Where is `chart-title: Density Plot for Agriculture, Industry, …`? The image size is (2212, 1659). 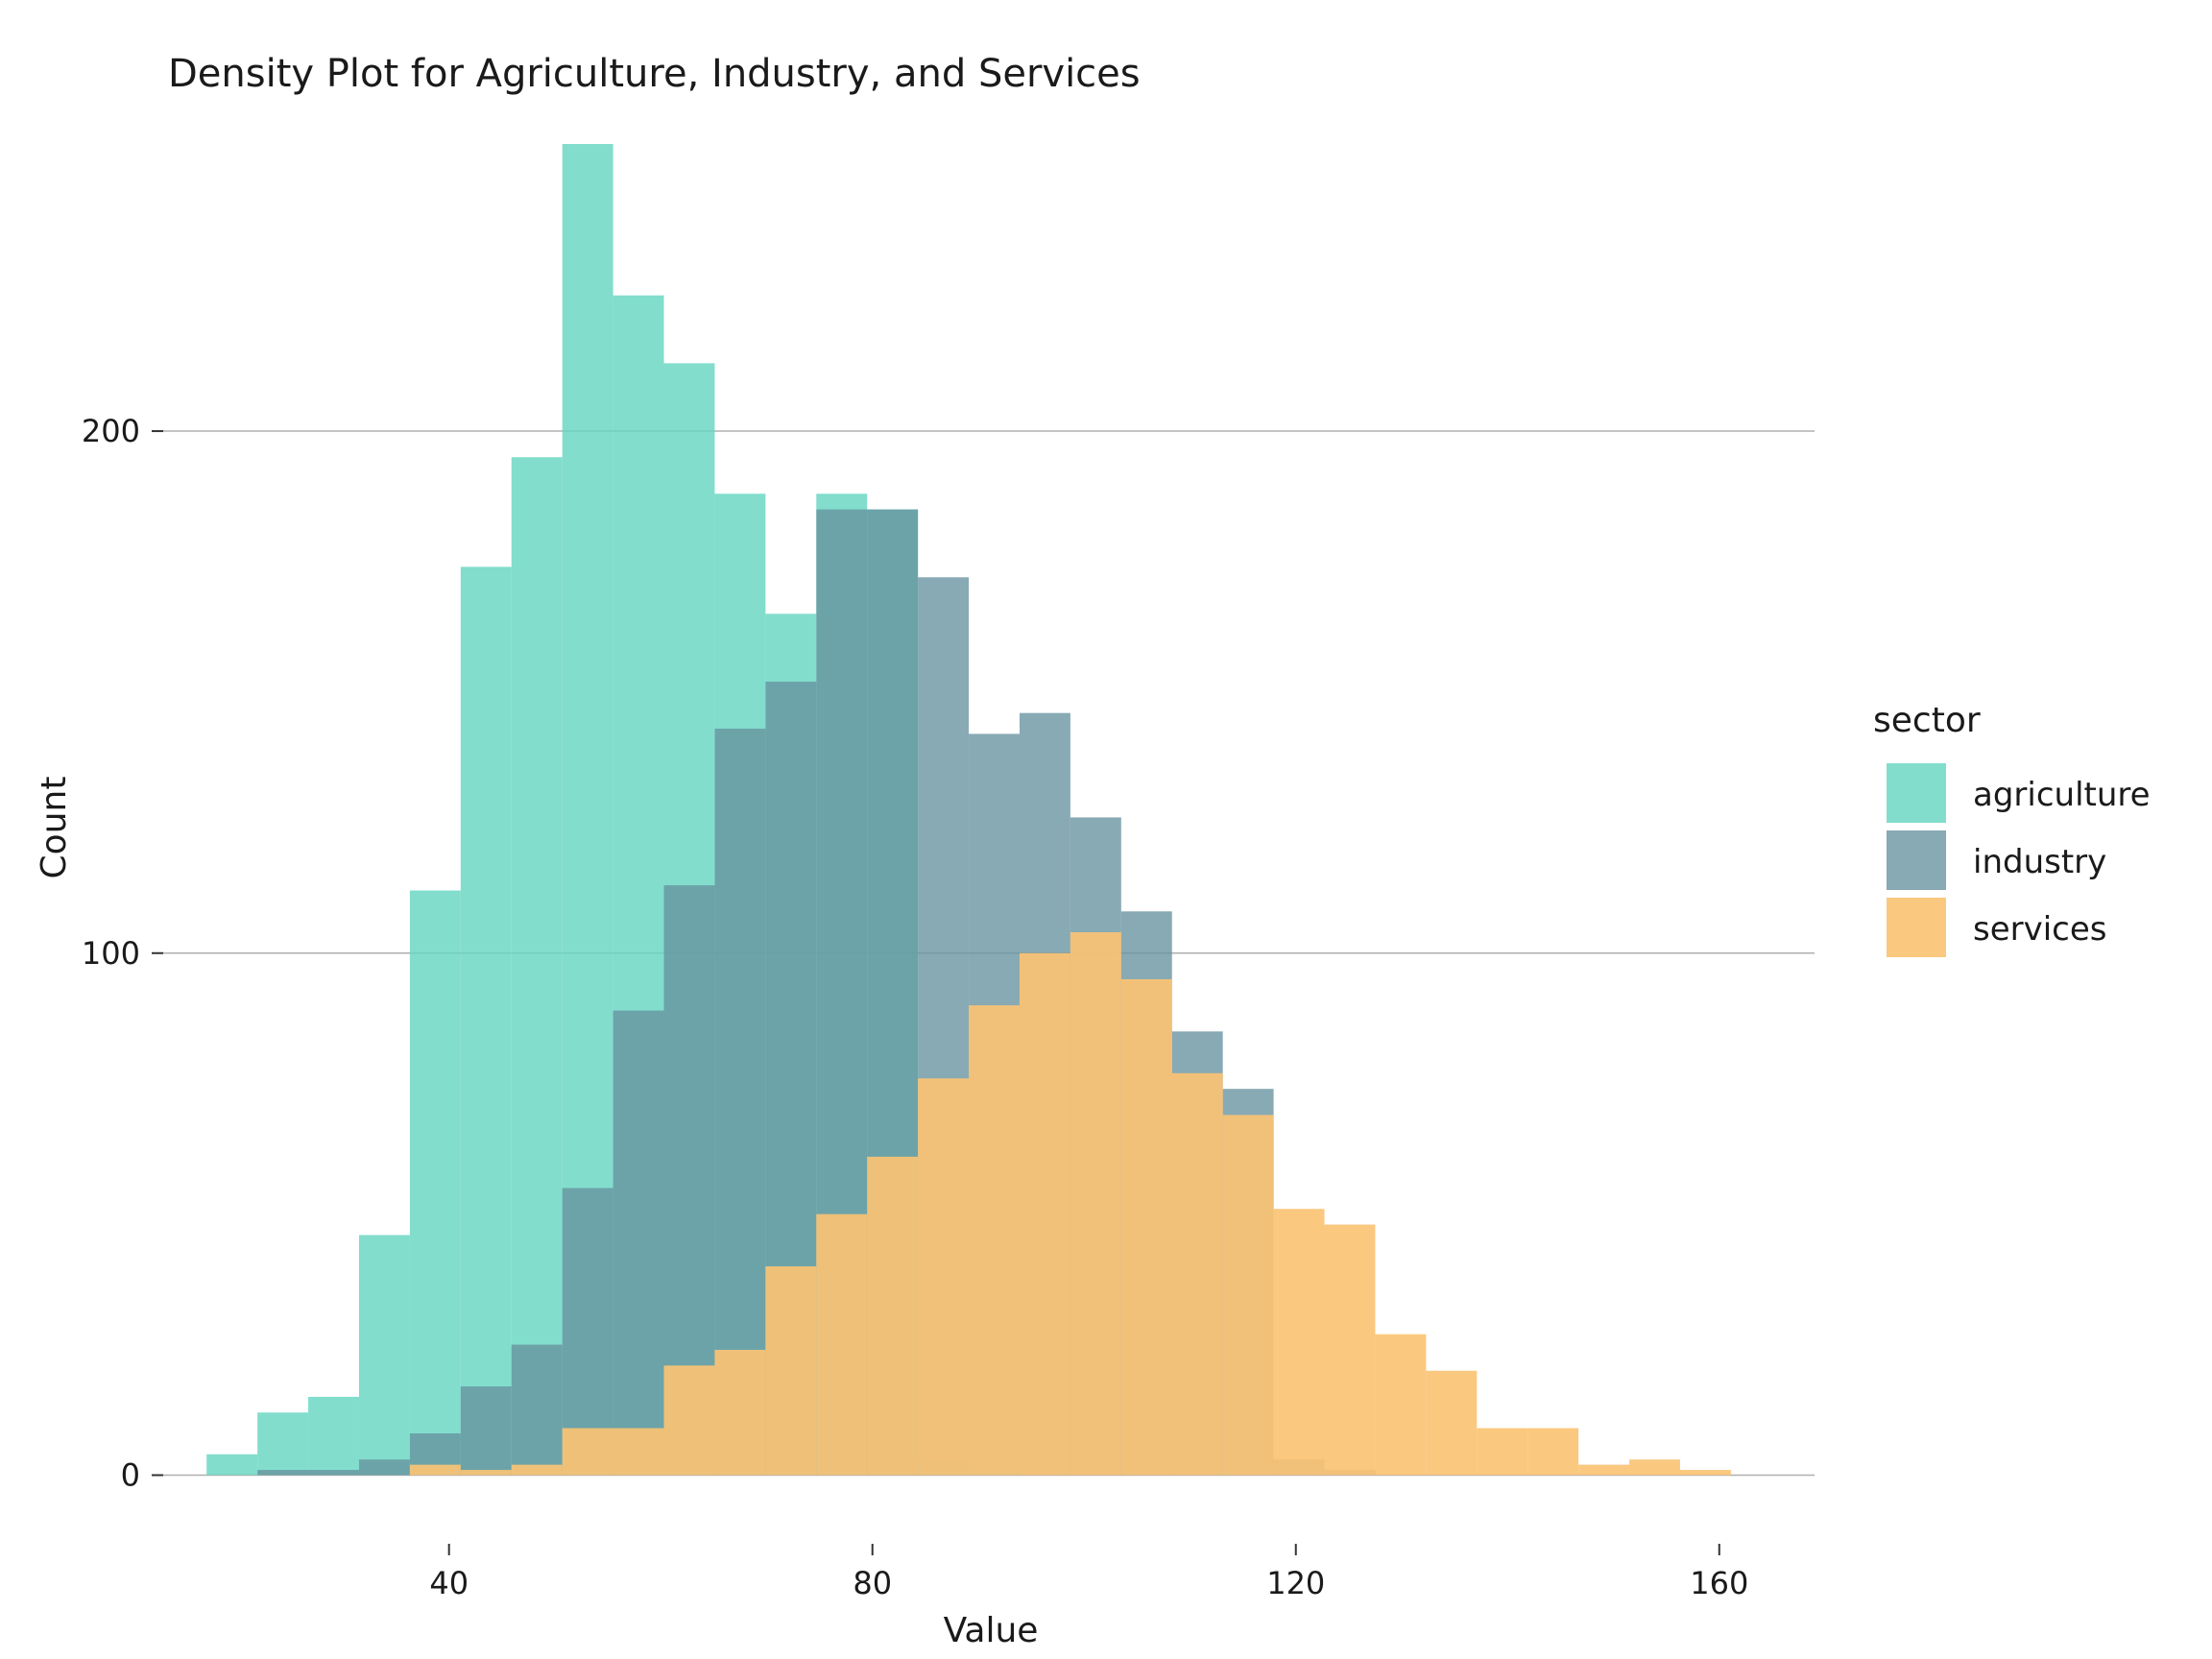
chart-title: Density Plot for Agriculture, Industry, … is located at coordinates (654, 74).